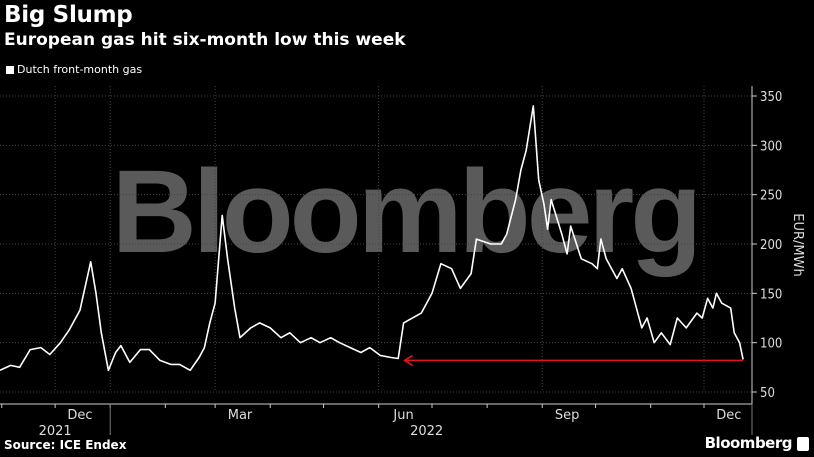  What do you see at coordinates (771, 196) in the screenshot?
I see `y-tick-label: 250` at bounding box center [771, 196].